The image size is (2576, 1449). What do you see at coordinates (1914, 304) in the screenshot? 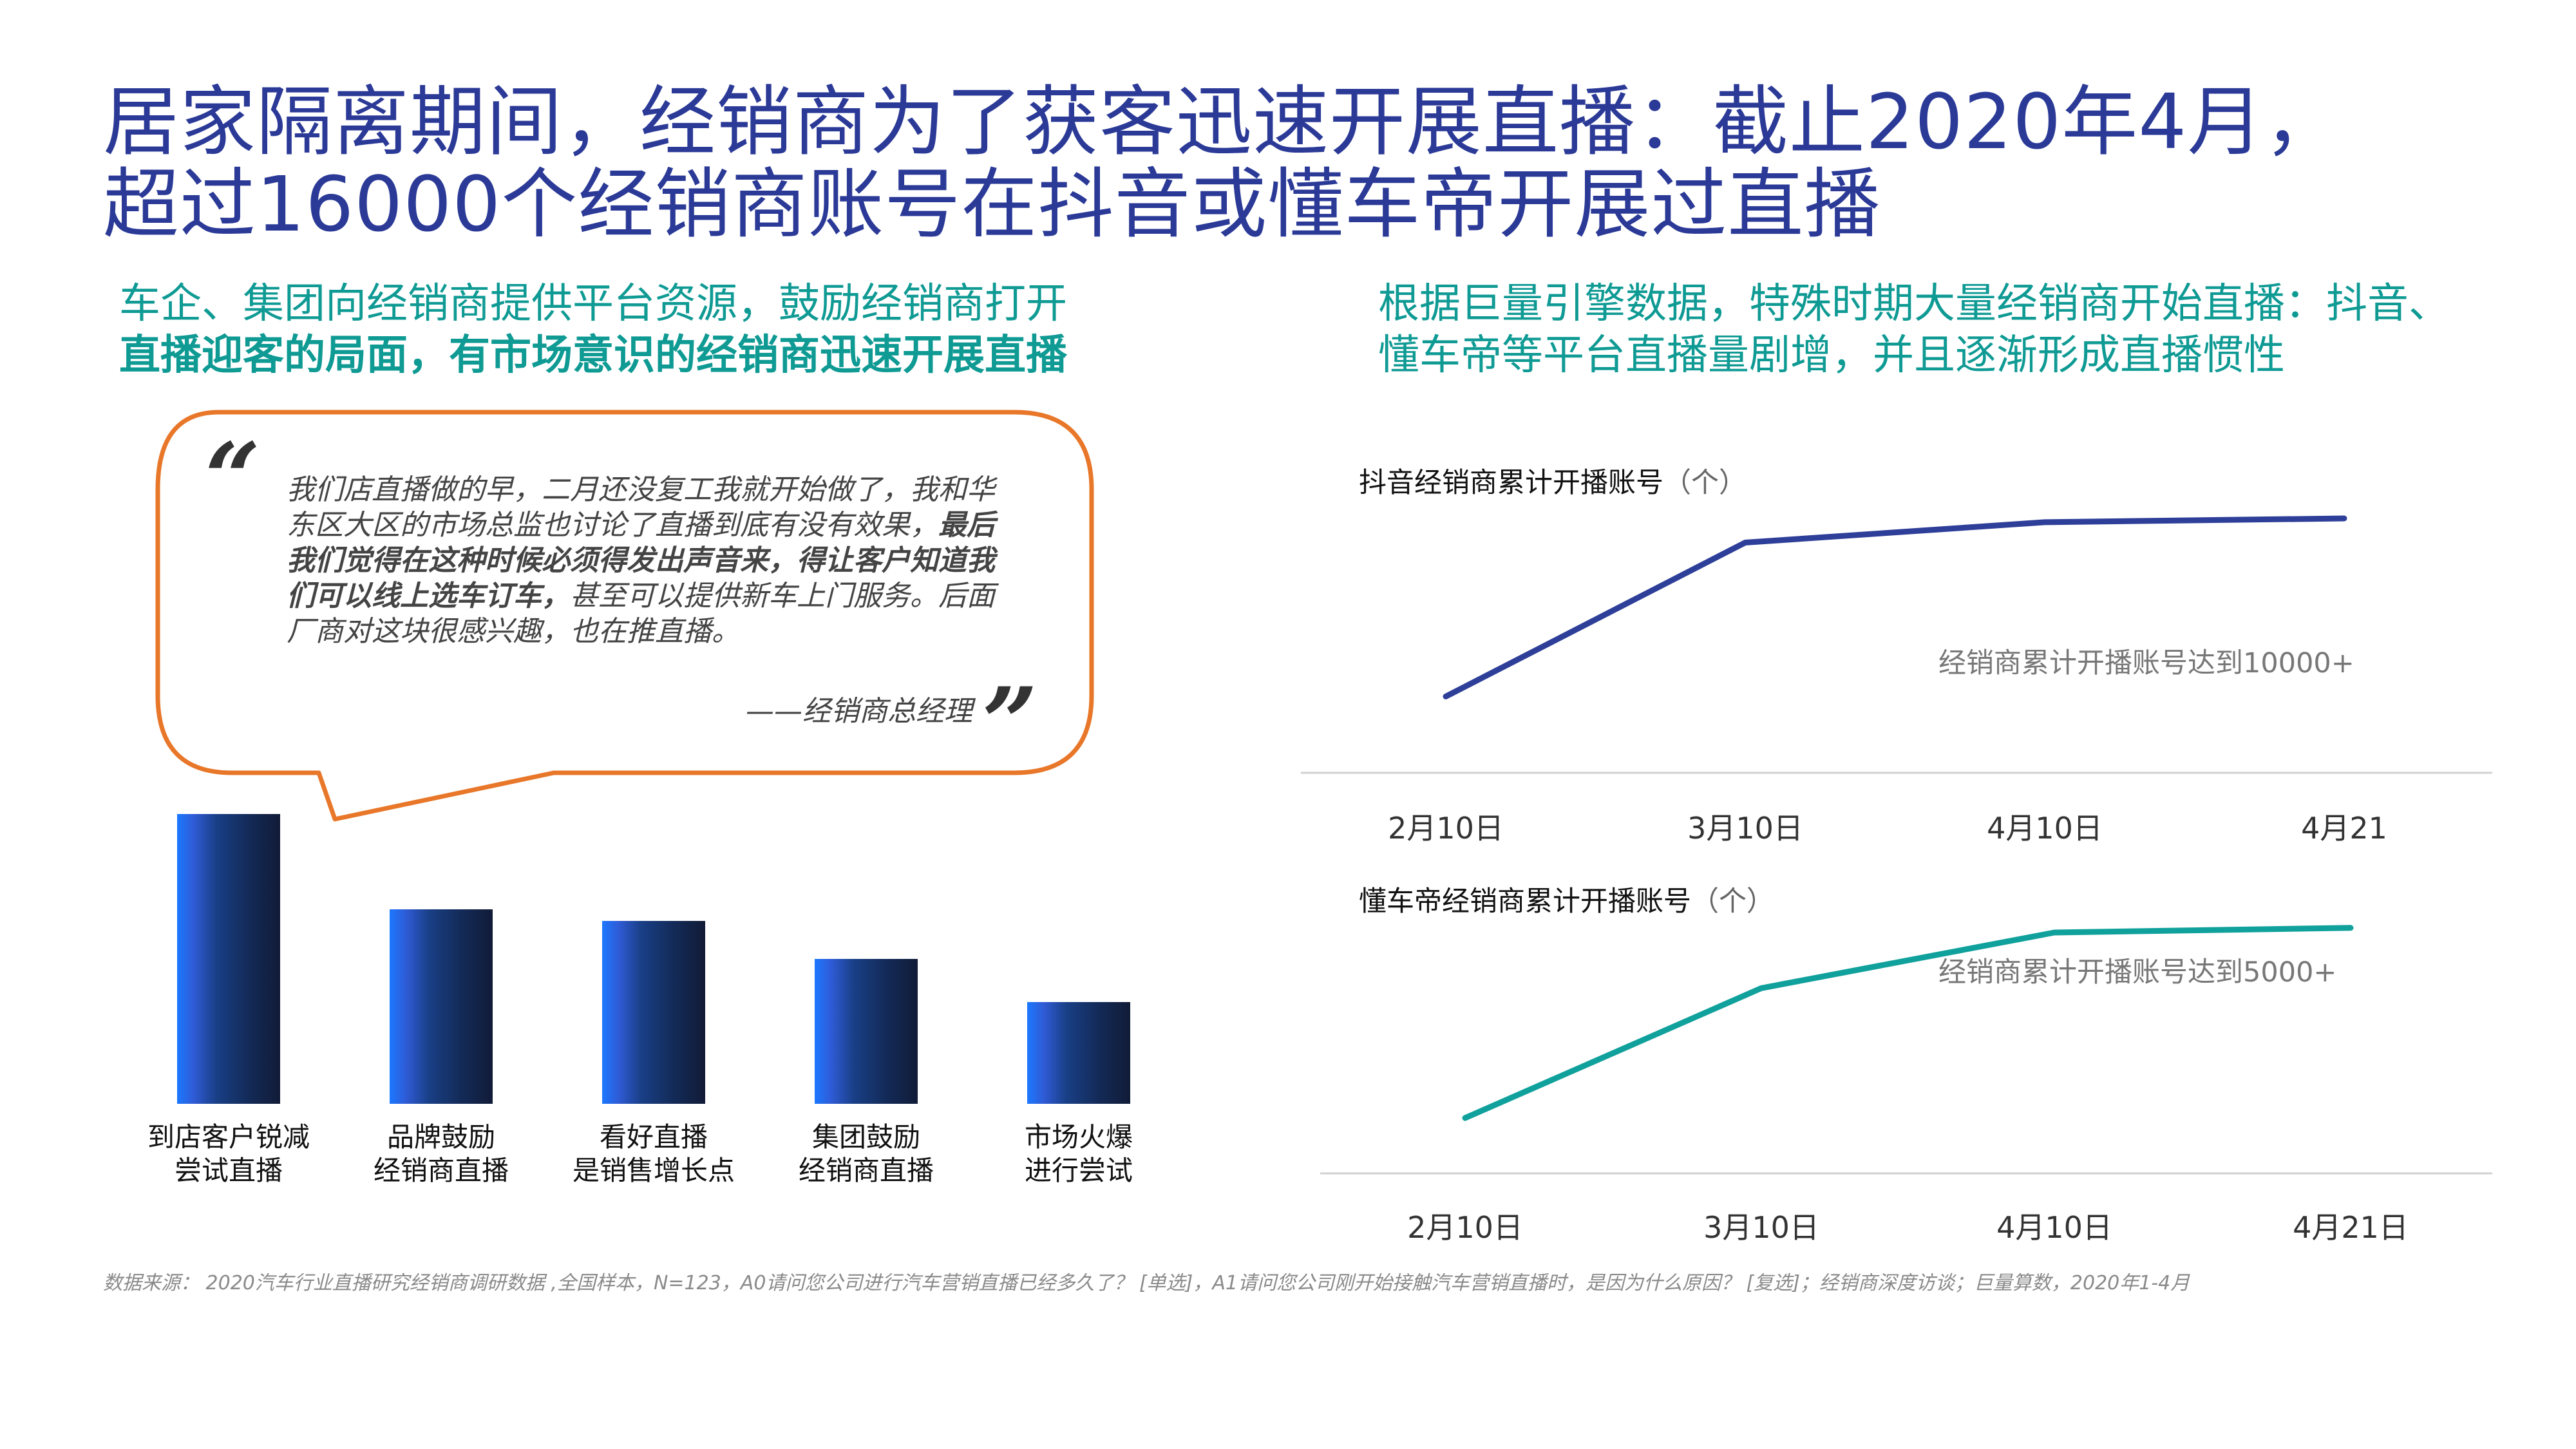
I see `right-subheading-line1: 根据巨量引擎数据，特殊时期大量经销商开始直播：抖音、` at bounding box center [1914, 304].